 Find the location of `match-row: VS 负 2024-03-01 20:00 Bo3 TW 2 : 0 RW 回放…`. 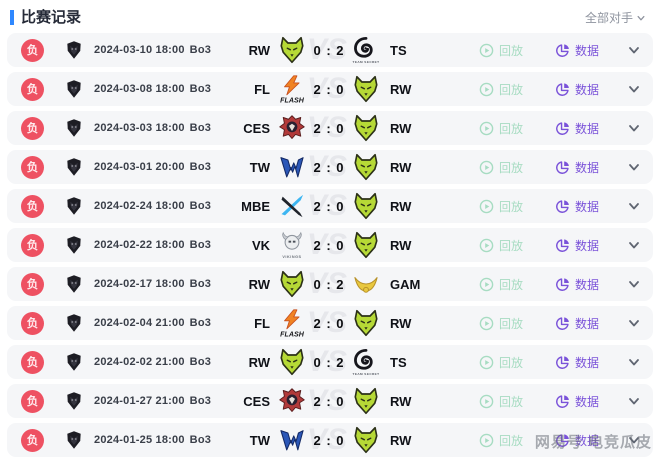

match-row: VS 负 2024-03-01 20:00 Bo3 TW 2 : 0 RW 回放… is located at coordinates (330, 167).